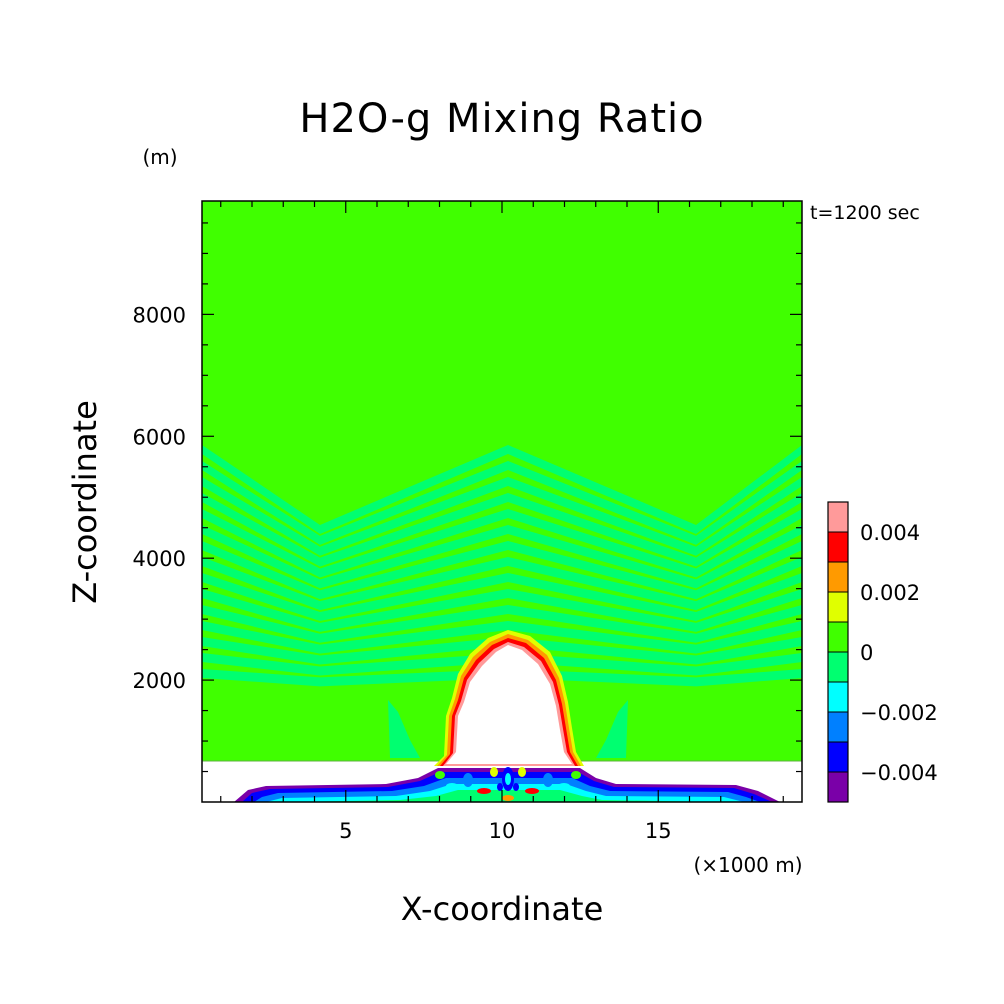  What do you see at coordinates (501, 119) in the screenshot?
I see `chart-title: H2O-g Mixing Ratio` at bounding box center [501, 119].